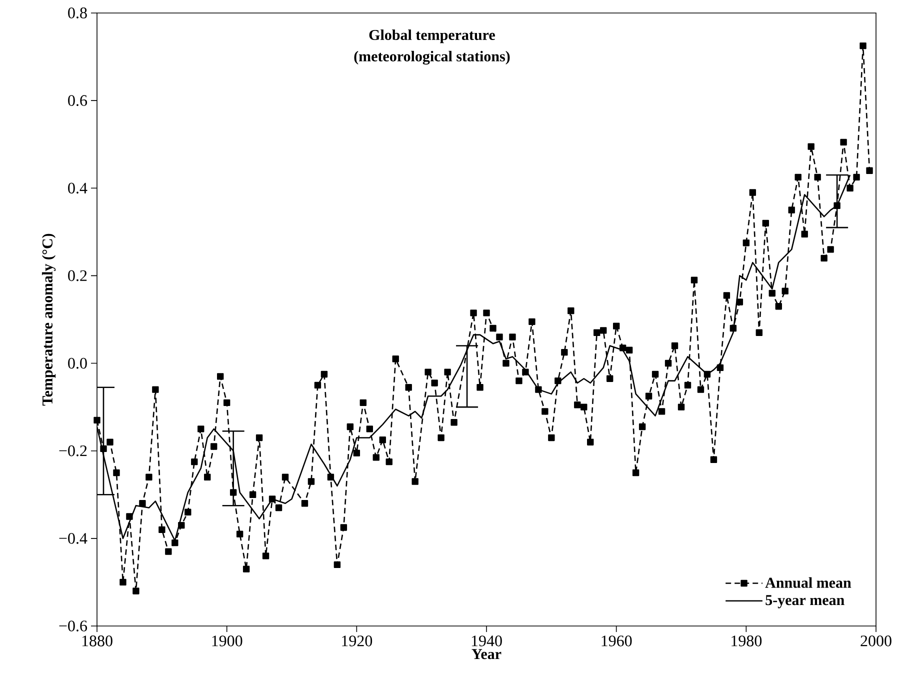 This screenshot has height=689, width=903. I want to click on x-axis-title: Year, so click(487, 654).